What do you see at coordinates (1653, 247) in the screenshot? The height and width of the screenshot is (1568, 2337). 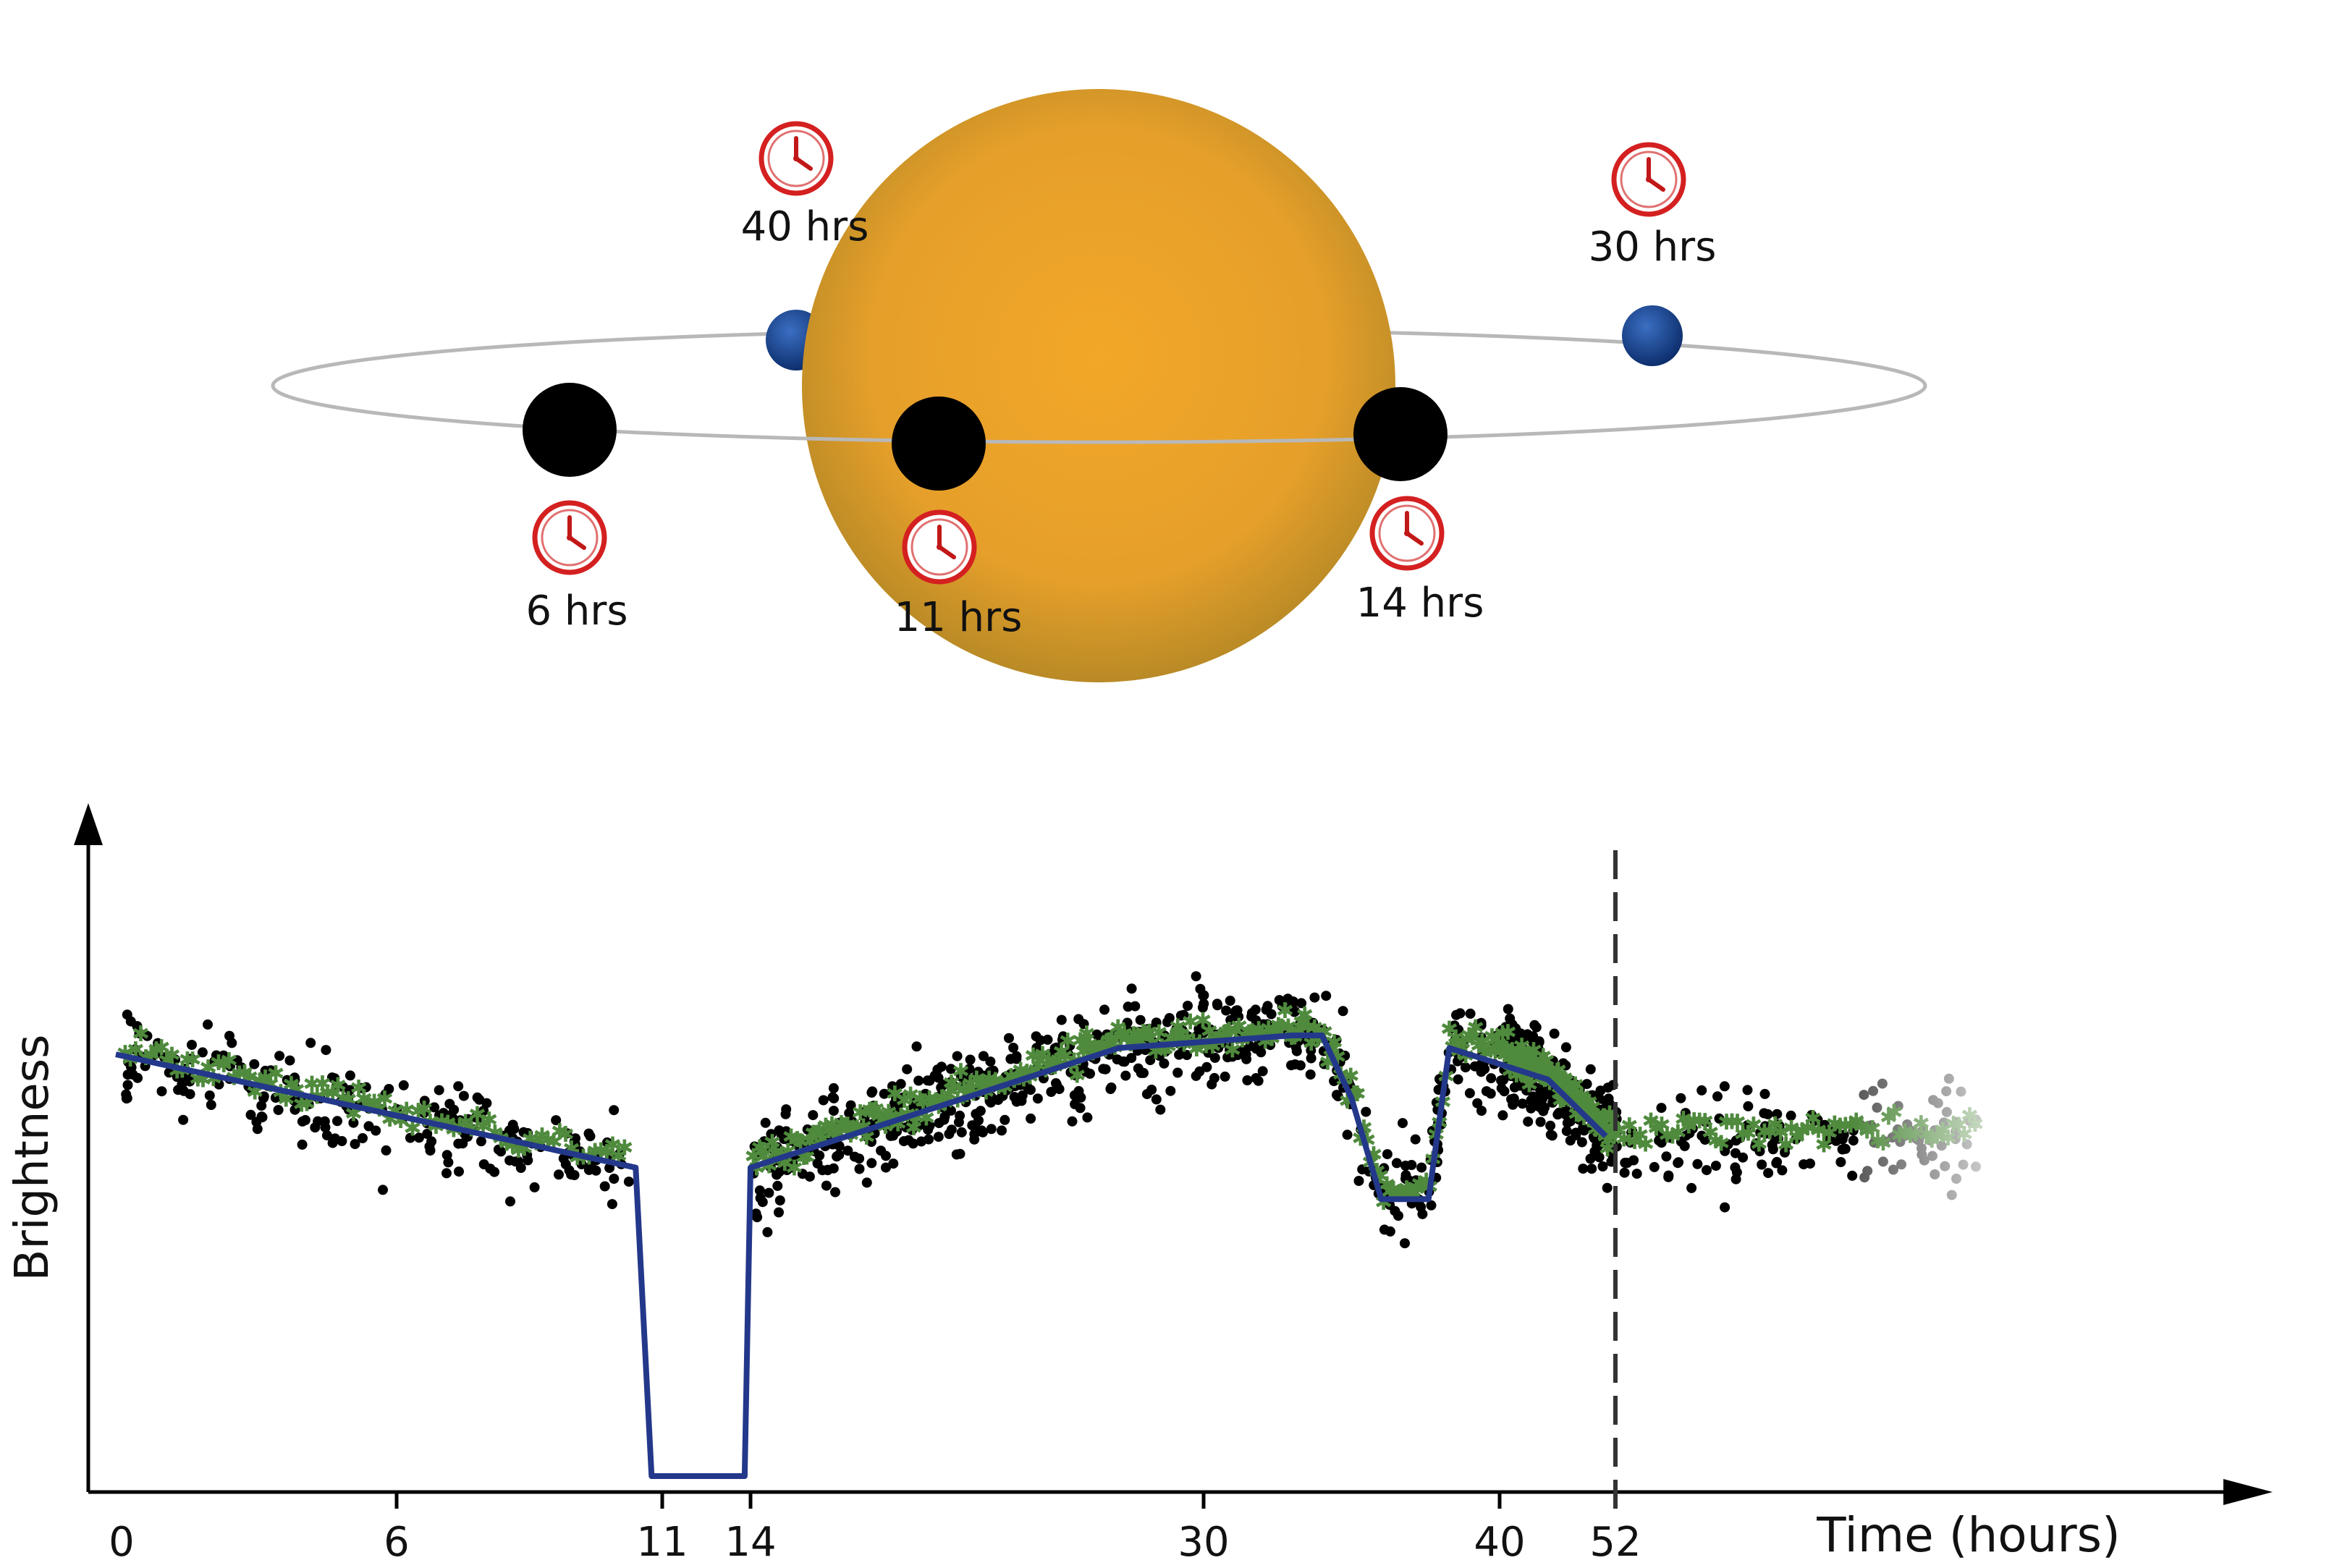 I see `label-30-hrs: 30 hrs` at bounding box center [1653, 247].